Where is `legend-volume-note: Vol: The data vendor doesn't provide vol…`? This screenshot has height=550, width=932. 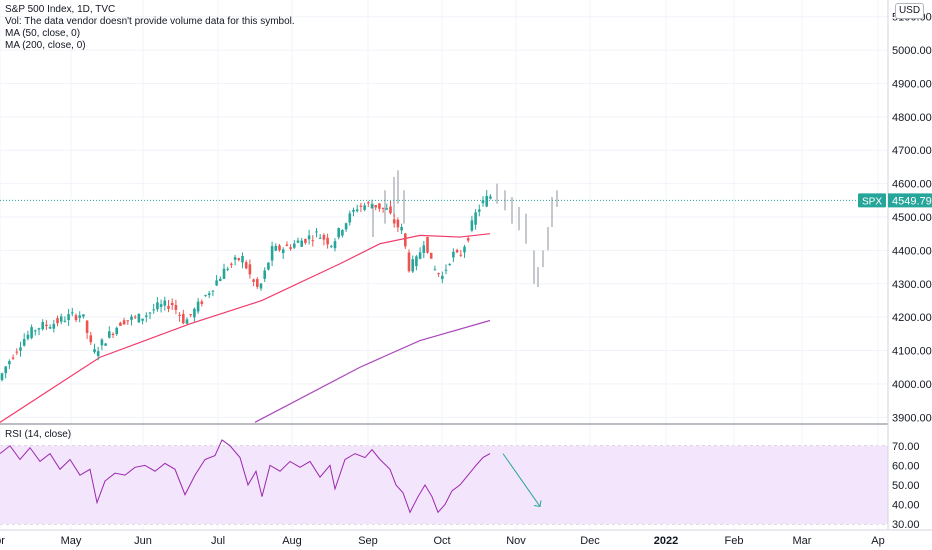
legend-volume-note: Vol: The data vendor doesn't provide vol… is located at coordinates (150, 21).